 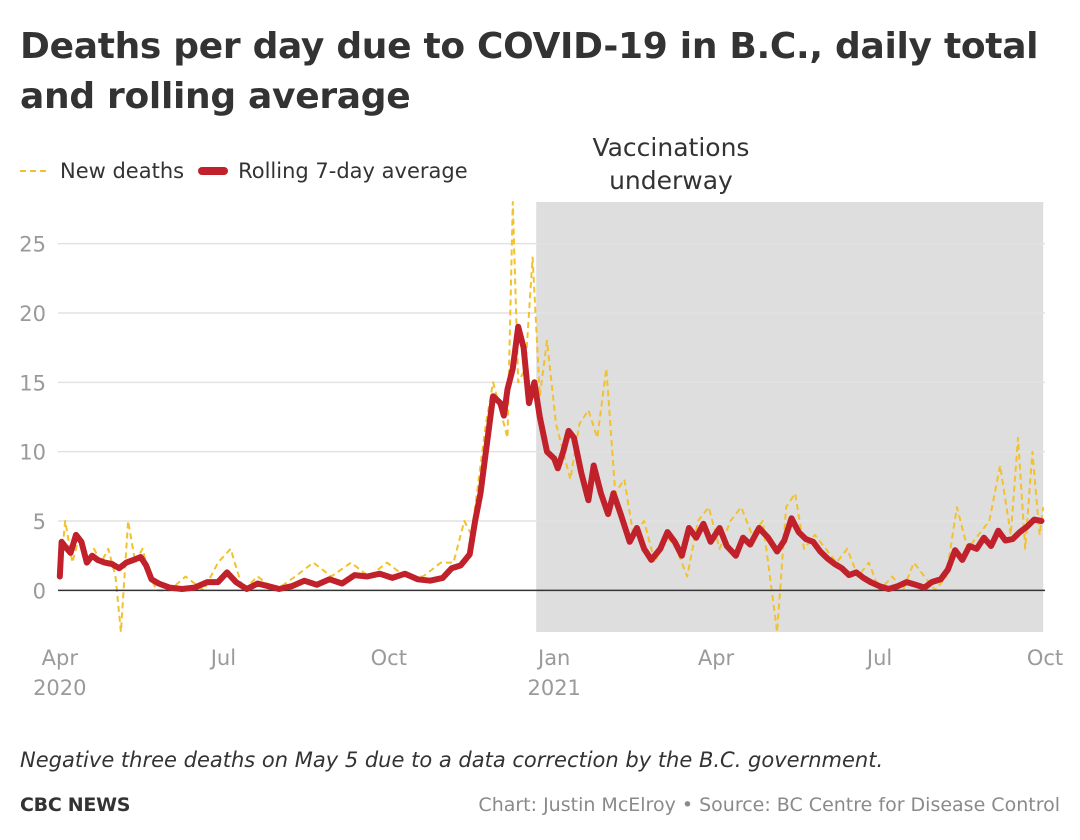 I want to click on y-tick-label-20: 20, so click(x=32, y=314).